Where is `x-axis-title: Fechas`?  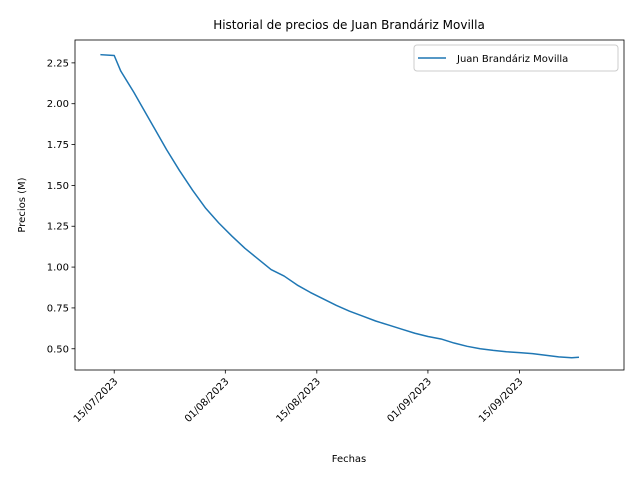
x-axis-title: Fechas is located at coordinates (349, 459).